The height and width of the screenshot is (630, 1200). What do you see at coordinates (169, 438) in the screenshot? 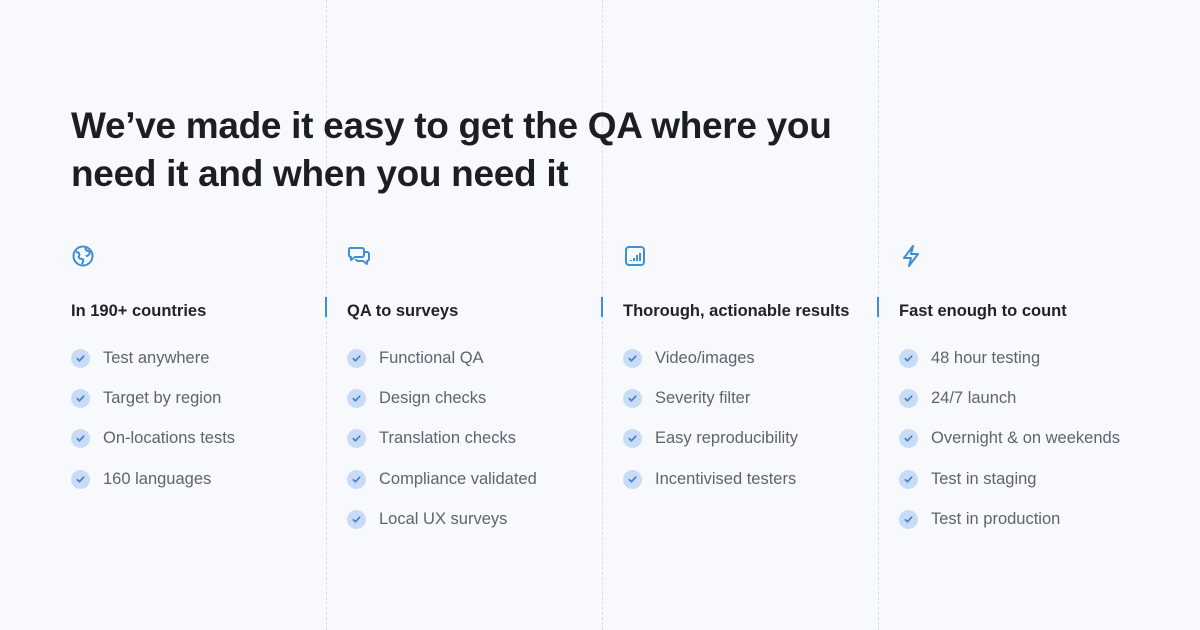
I see `list-item-label: On-locations tests` at bounding box center [169, 438].